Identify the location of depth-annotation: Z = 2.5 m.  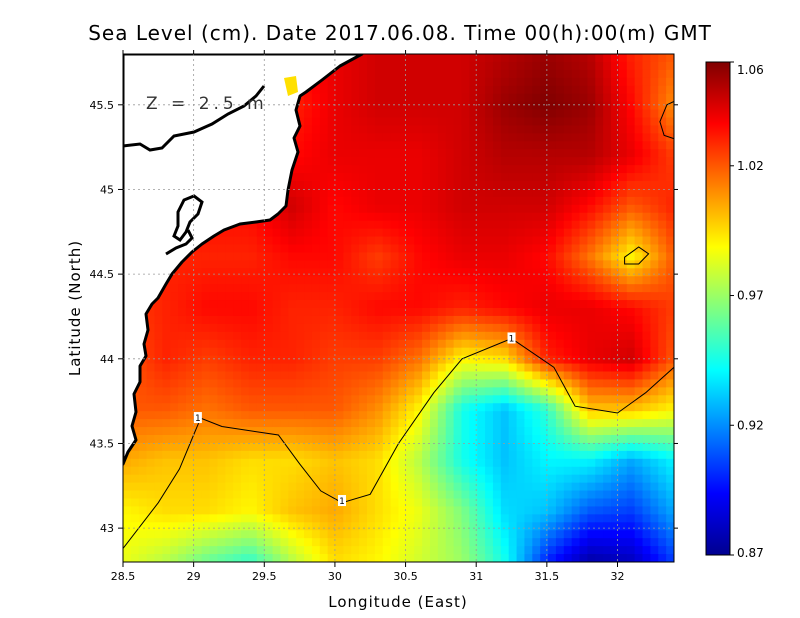
(207, 104).